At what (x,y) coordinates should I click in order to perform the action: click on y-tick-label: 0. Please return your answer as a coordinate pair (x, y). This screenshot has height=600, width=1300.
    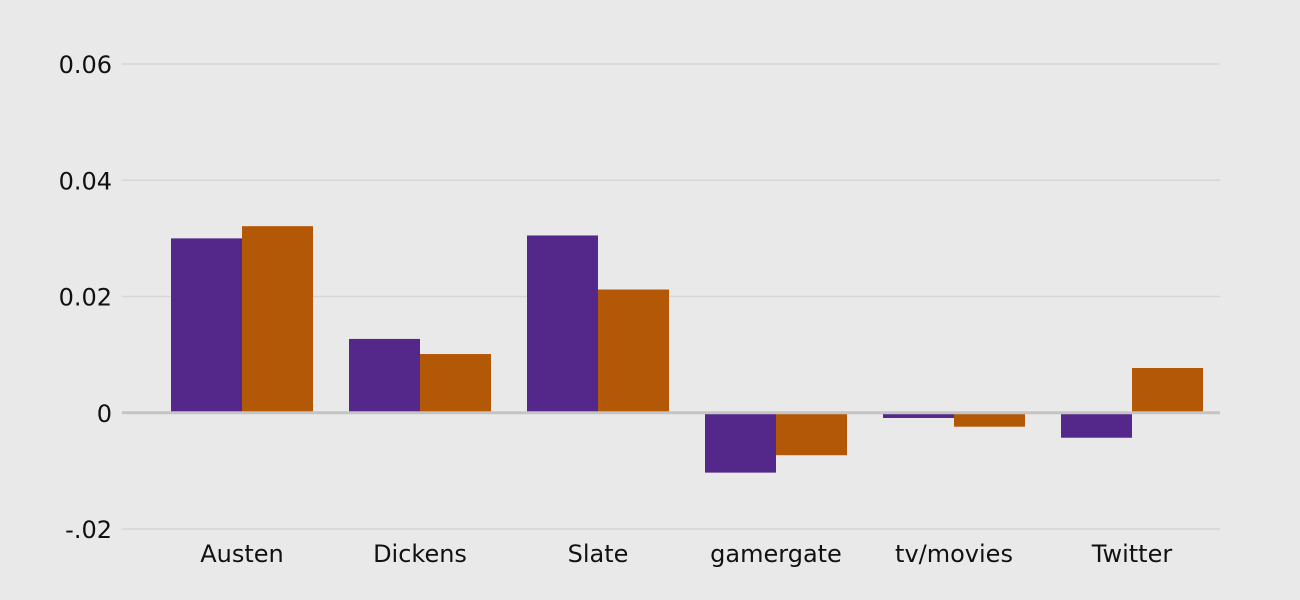
    Looking at the image, I should click on (104, 414).